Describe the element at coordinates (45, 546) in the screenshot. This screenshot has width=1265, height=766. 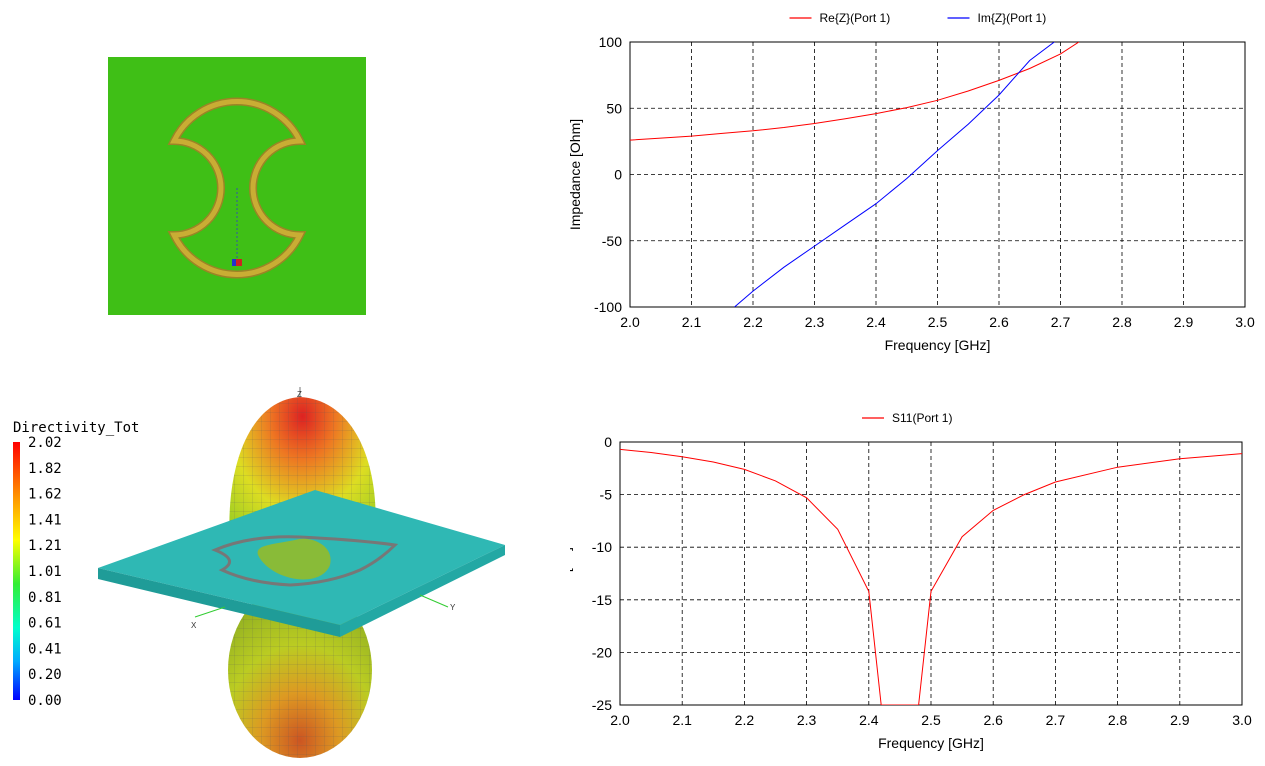
I see `colorbar-tick-label: 1.21` at that location.